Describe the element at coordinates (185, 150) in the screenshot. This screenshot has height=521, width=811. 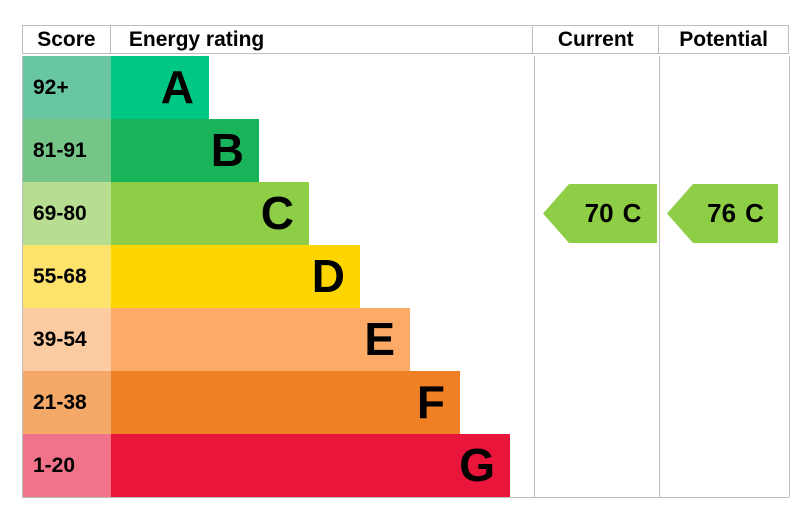
I see `band-bar-b: B` at that location.